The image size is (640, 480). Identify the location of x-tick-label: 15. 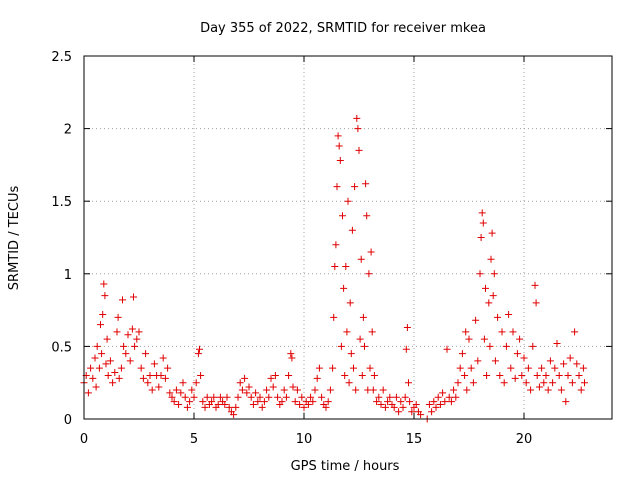
(414, 439).